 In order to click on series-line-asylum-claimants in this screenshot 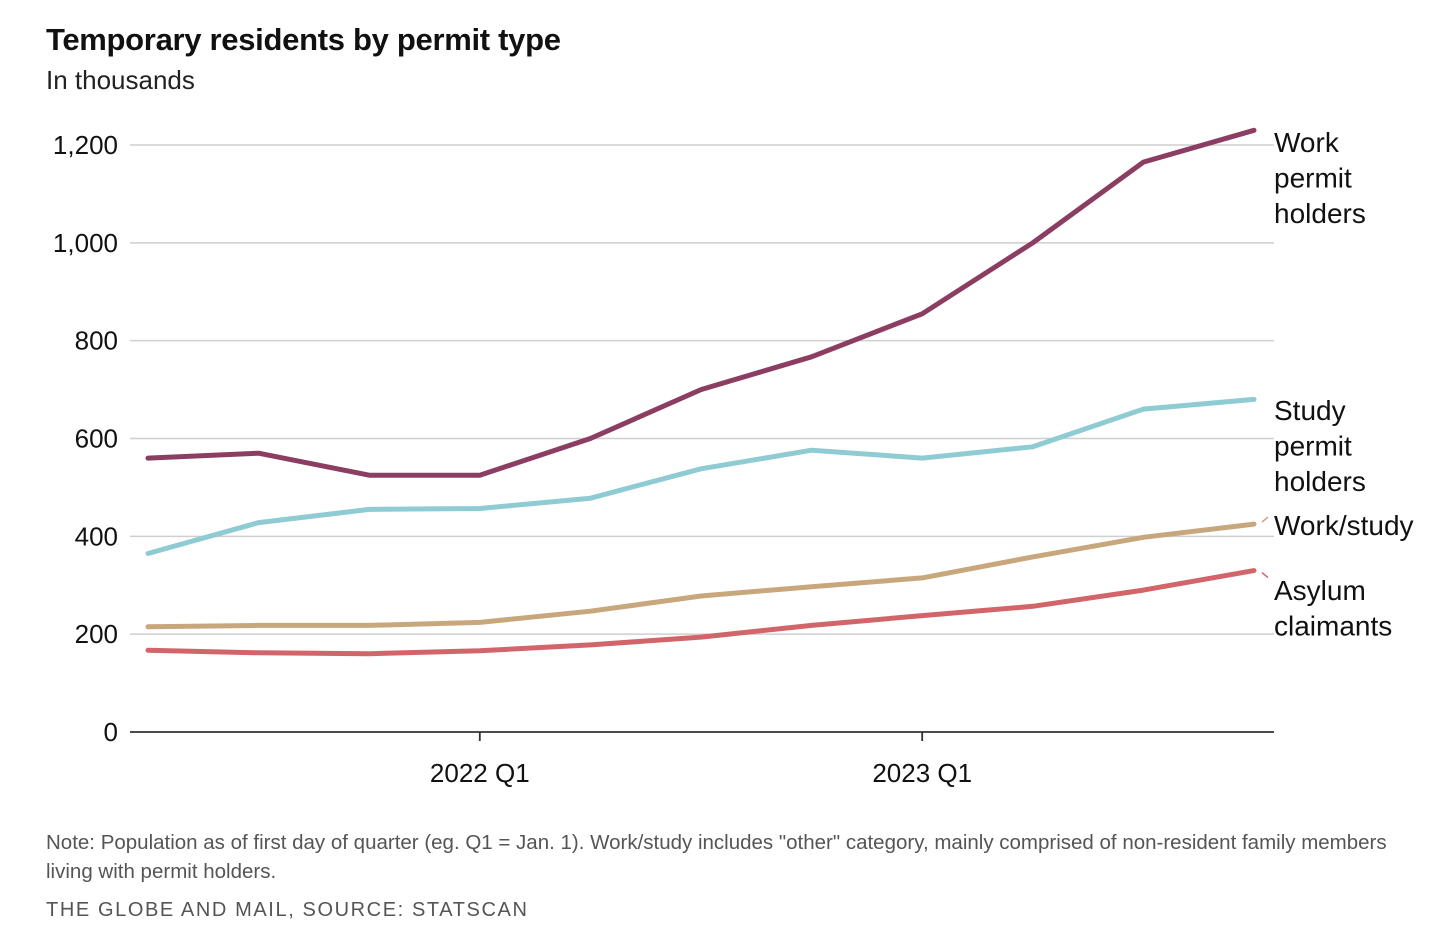, I will do `click(701, 612)`.